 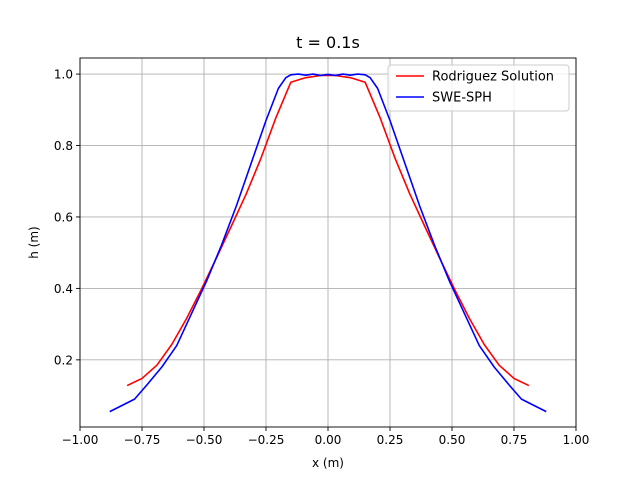 I want to click on legend-box, so click(x=478, y=88).